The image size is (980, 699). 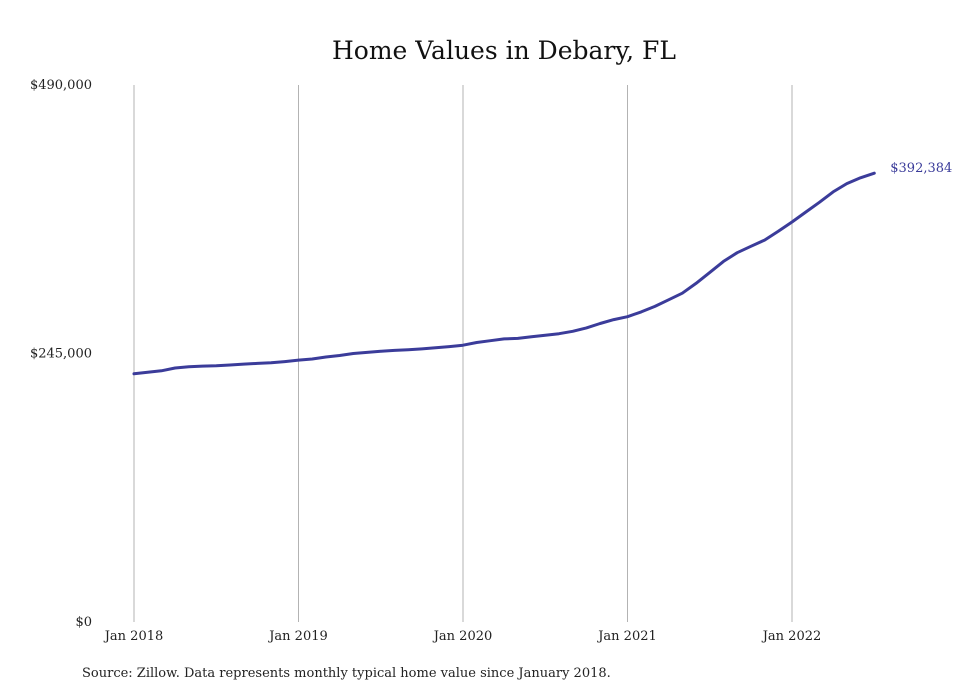 What do you see at coordinates (297, 636) in the screenshot?
I see `x-tick-label: Jan 2019` at bounding box center [297, 636].